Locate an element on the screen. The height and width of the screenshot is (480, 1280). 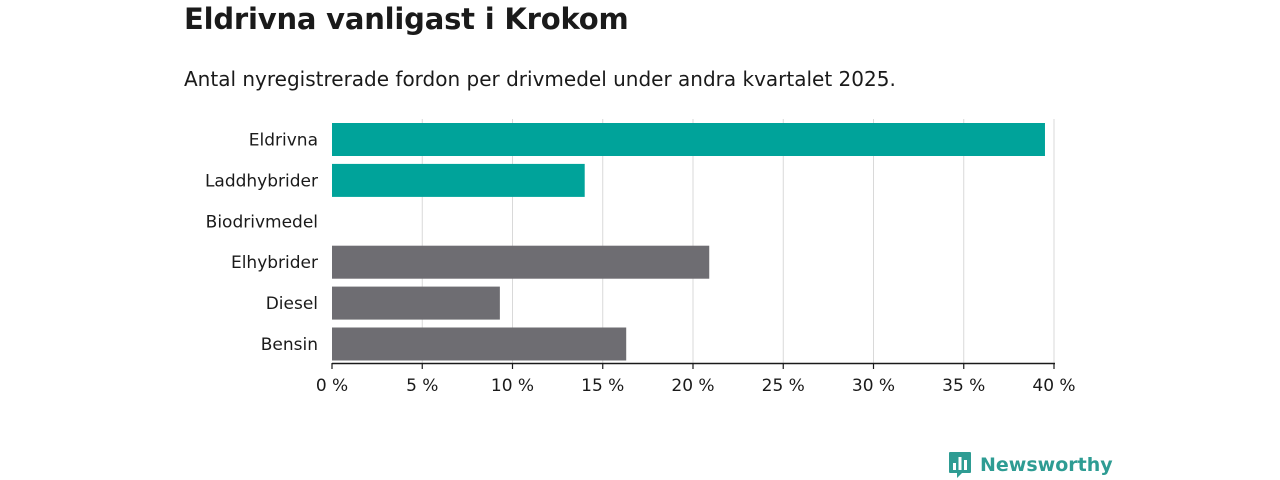
category-label: Diesel is located at coordinates (292, 304).